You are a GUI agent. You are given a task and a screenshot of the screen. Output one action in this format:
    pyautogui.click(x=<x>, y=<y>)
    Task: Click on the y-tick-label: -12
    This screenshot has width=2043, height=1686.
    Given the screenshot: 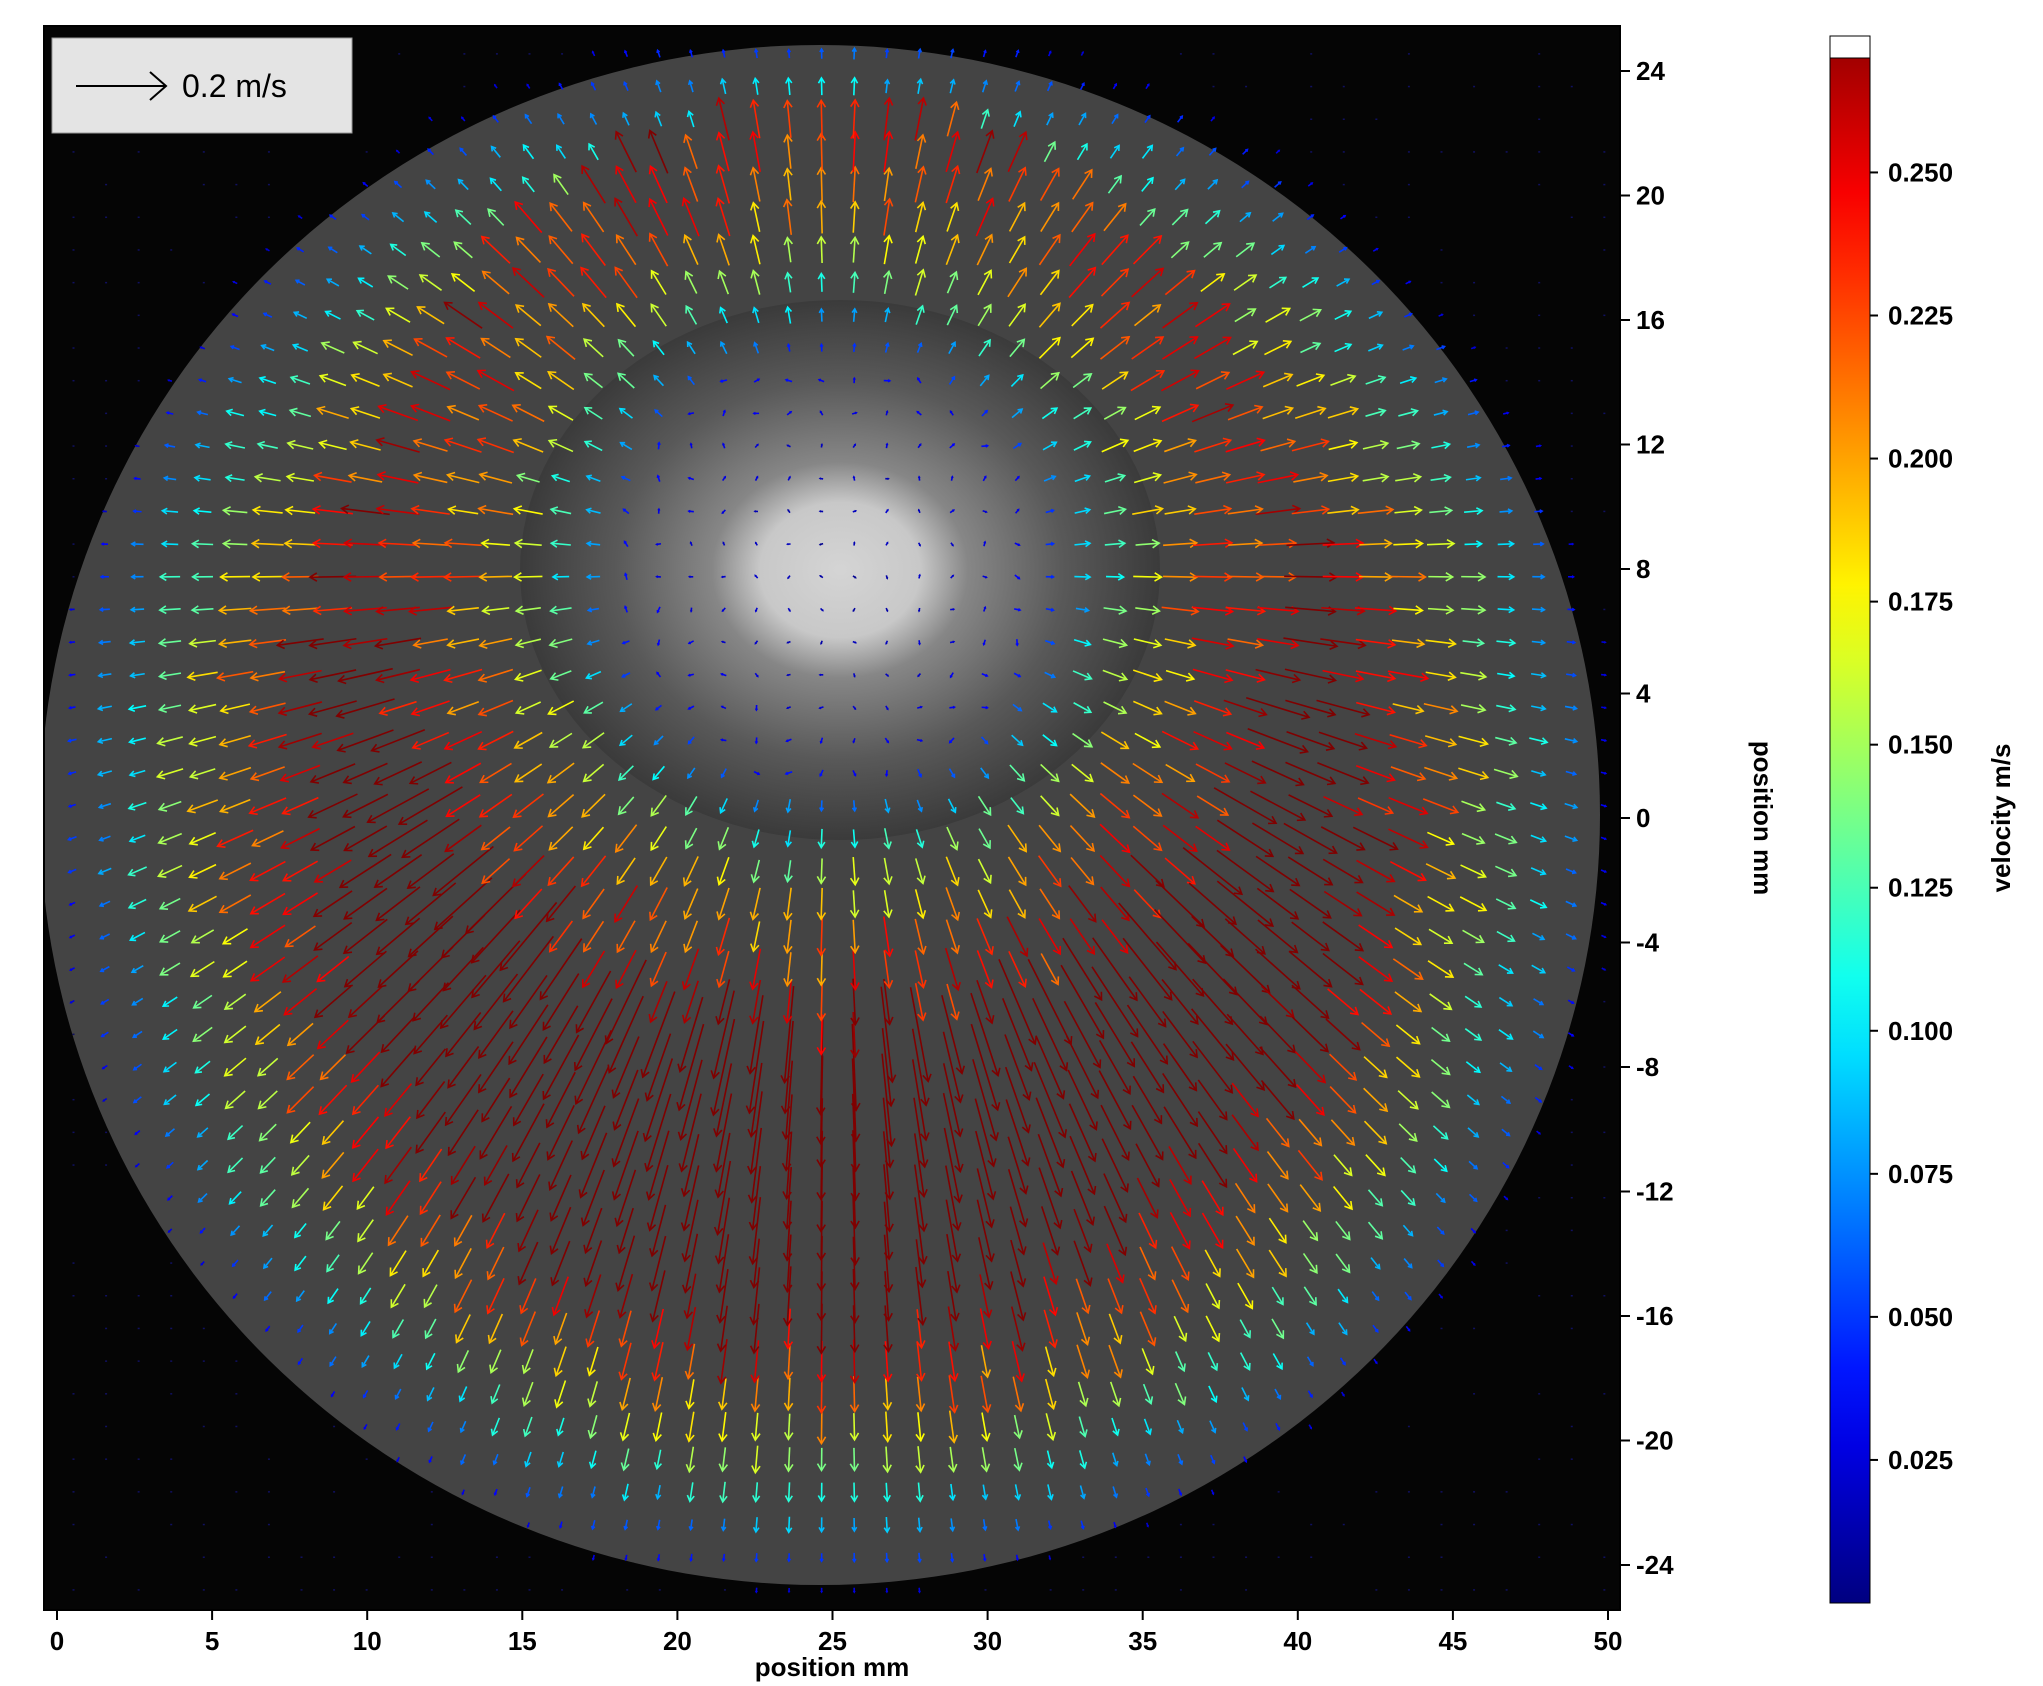 What is the action you would take?
    pyautogui.click(x=1655, y=1192)
    